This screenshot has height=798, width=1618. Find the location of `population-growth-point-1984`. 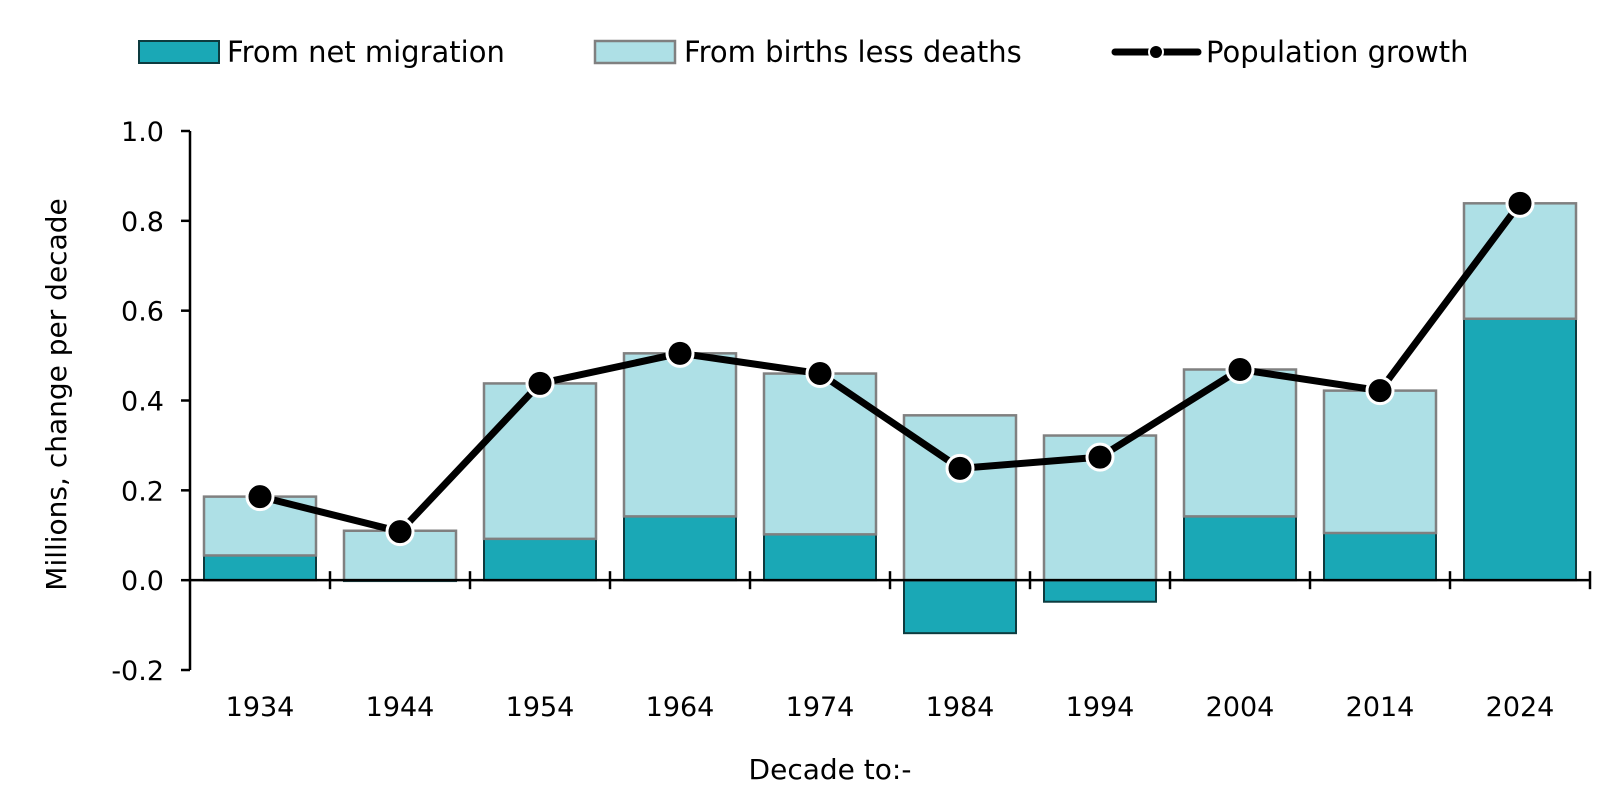

population-growth-point-1984 is located at coordinates (960, 468).